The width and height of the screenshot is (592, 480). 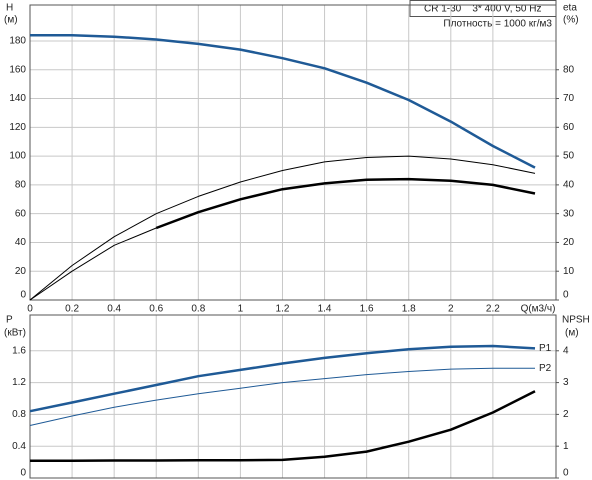 What do you see at coordinates (19, 350) in the screenshot?
I see `y-tick-label: 1.6` at bounding box center [19, 350].